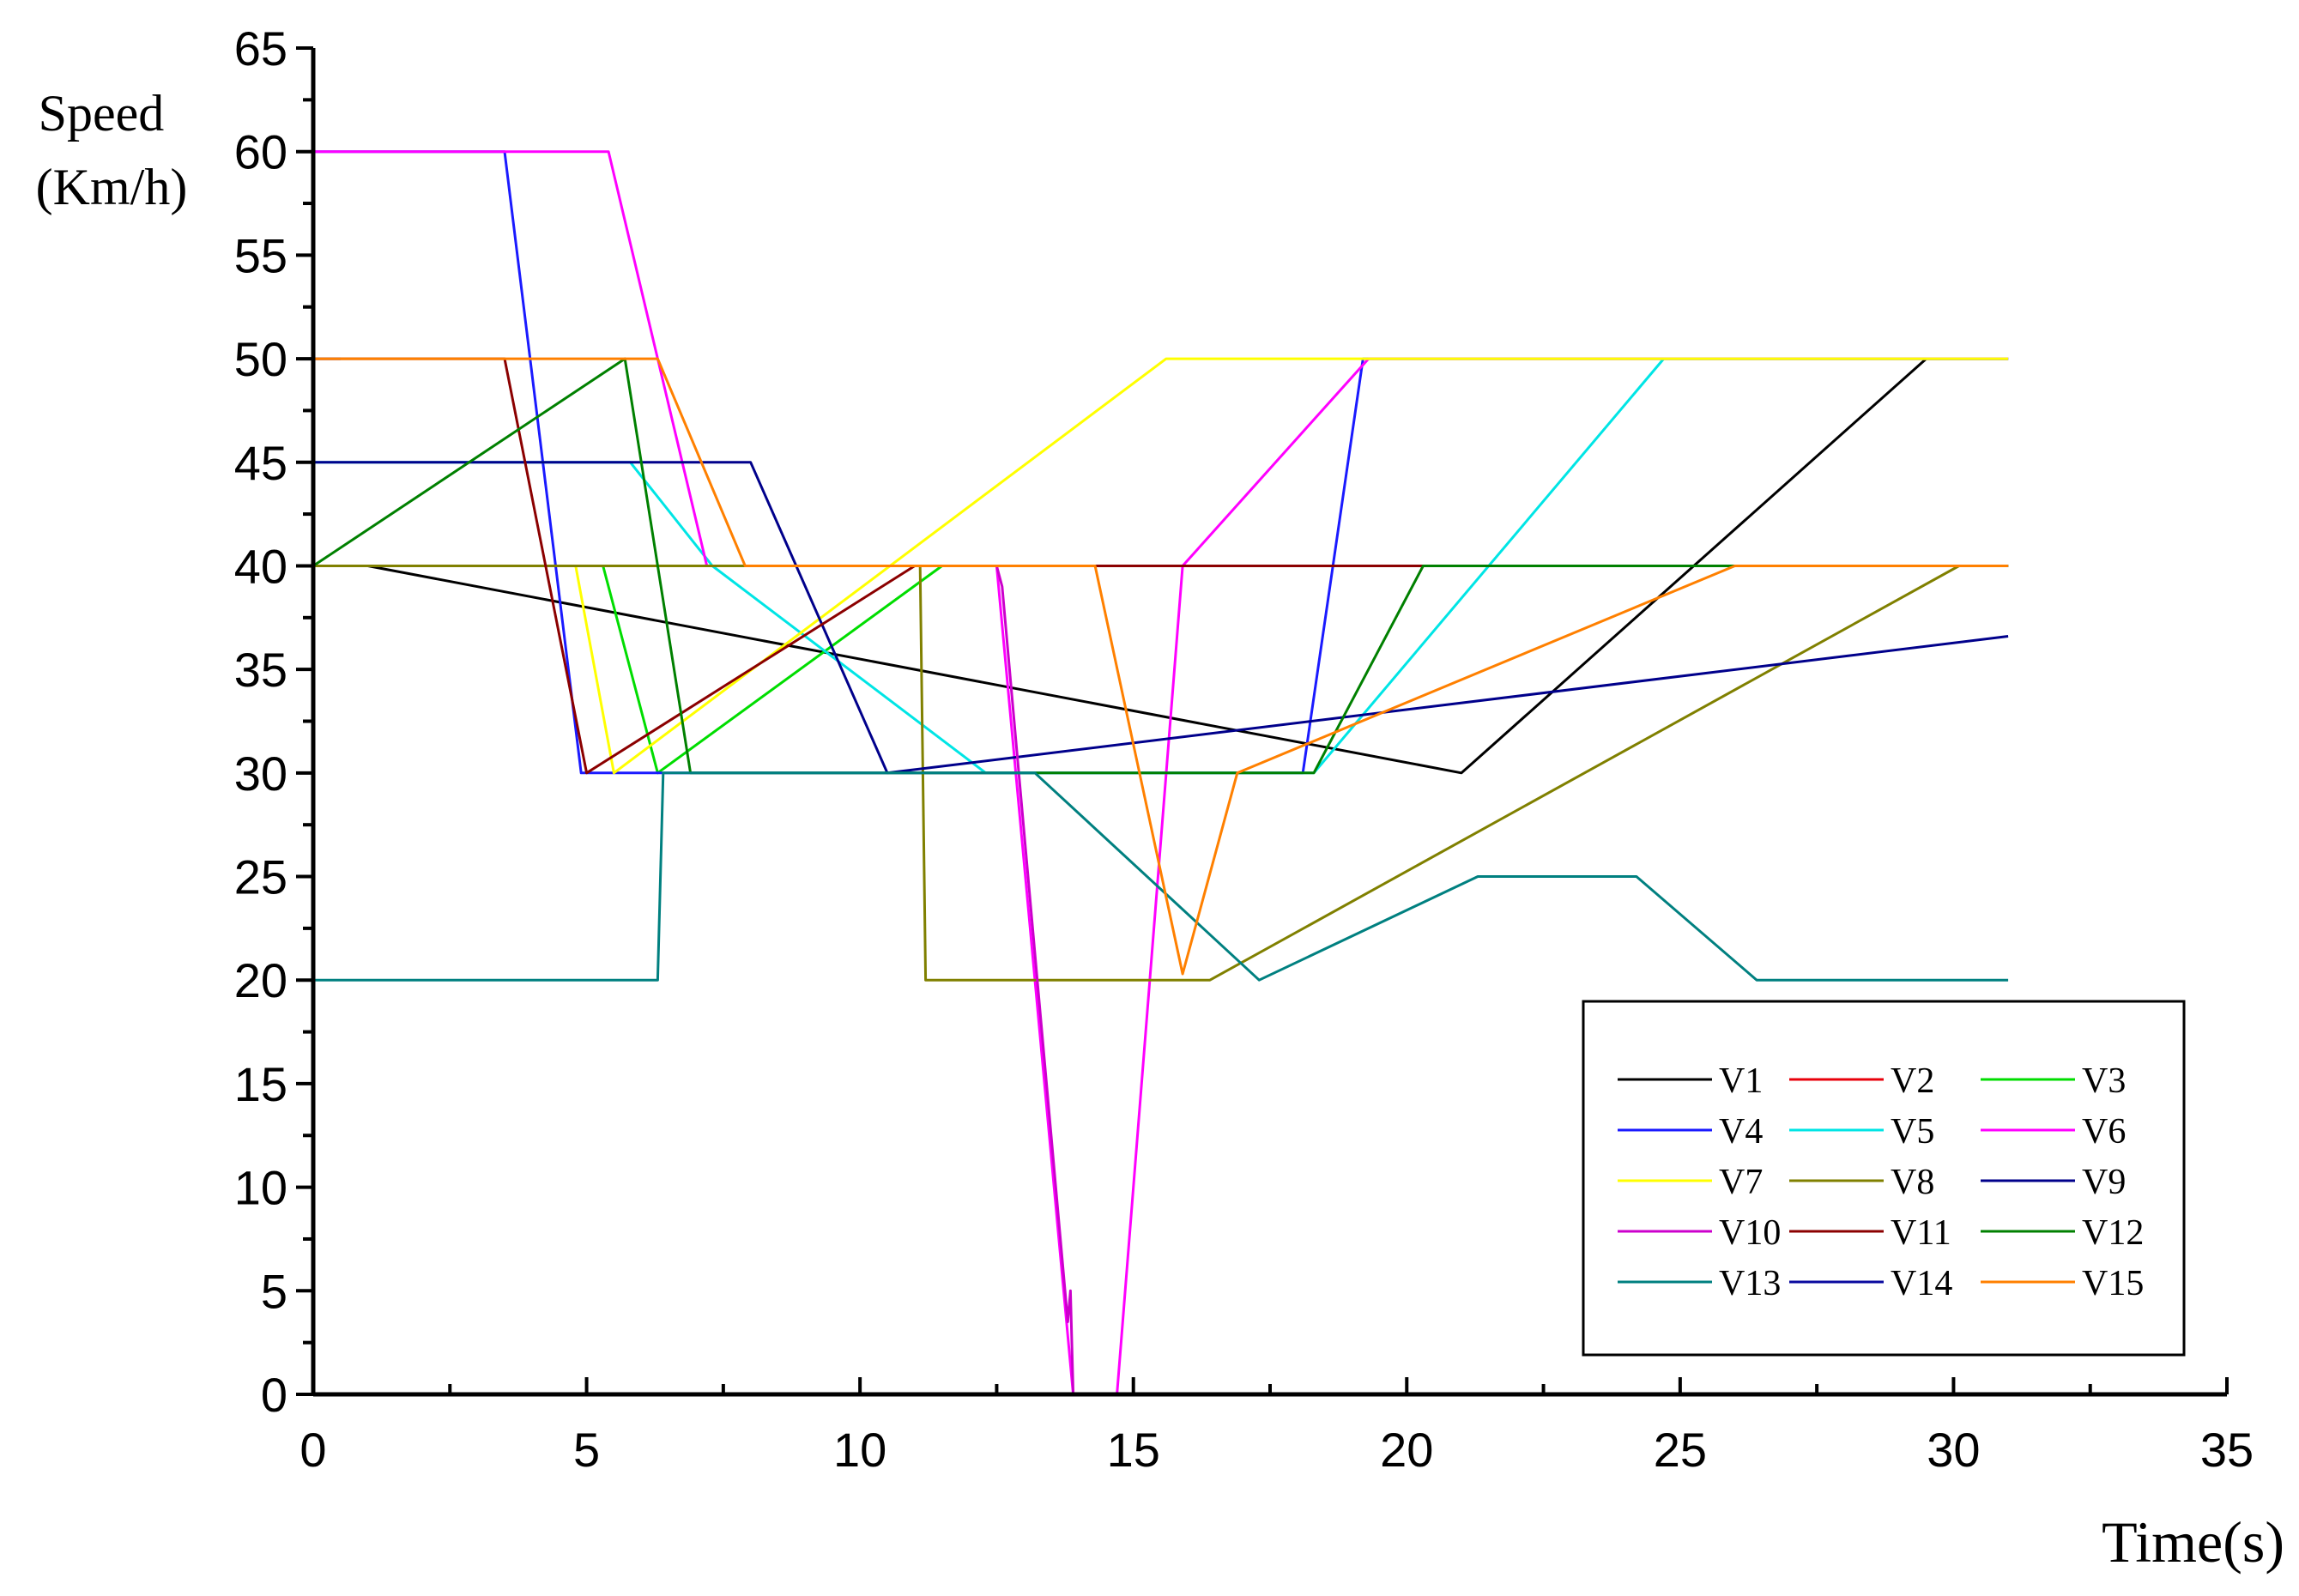  I want to click on legend-label-v6: V6, so click(2104, 1132).